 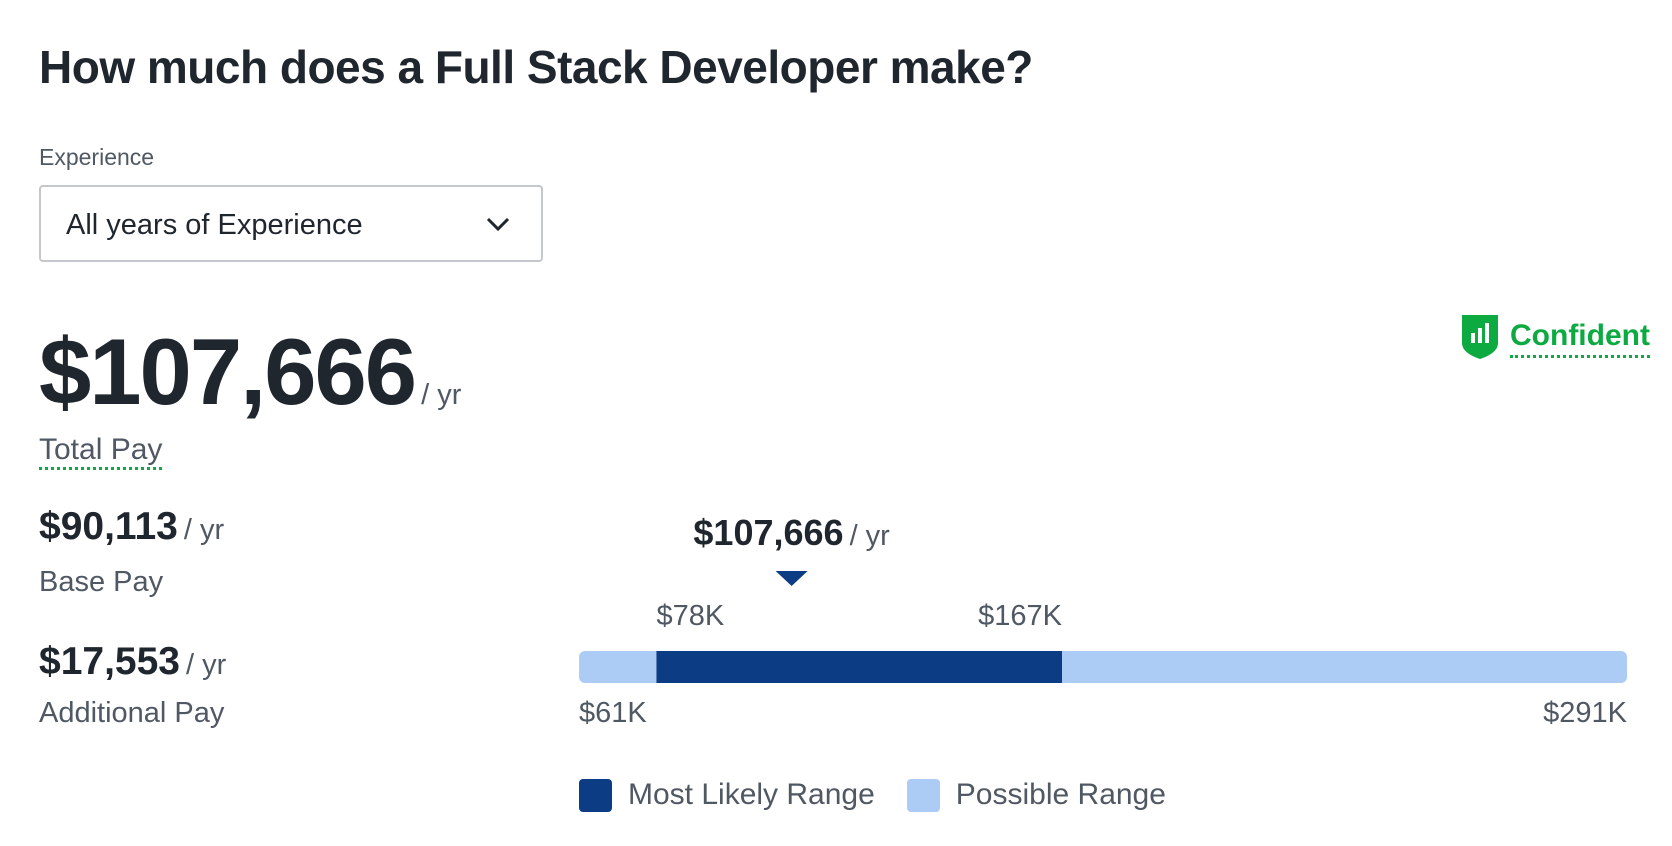 I want to click on legend: Most Likely Range Possible Range, so click(x=888, y=795).